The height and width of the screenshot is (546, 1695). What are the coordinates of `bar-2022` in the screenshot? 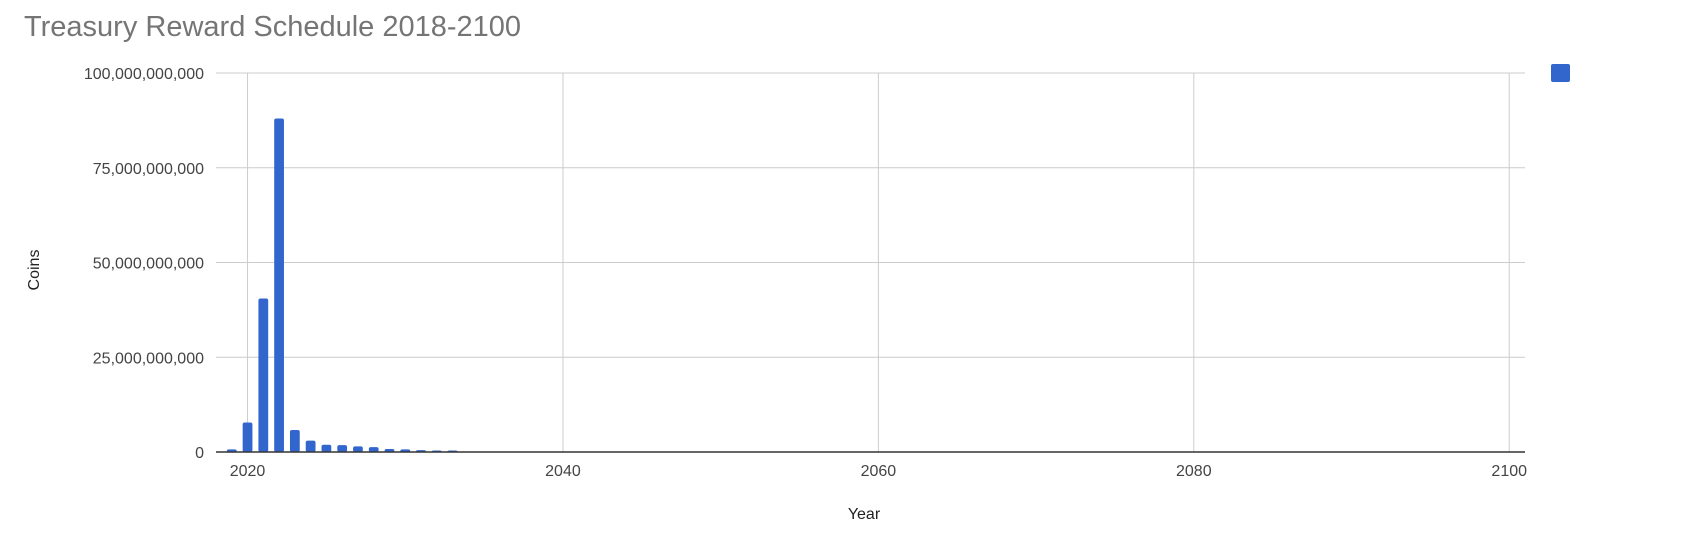 It's located at (279, 285).